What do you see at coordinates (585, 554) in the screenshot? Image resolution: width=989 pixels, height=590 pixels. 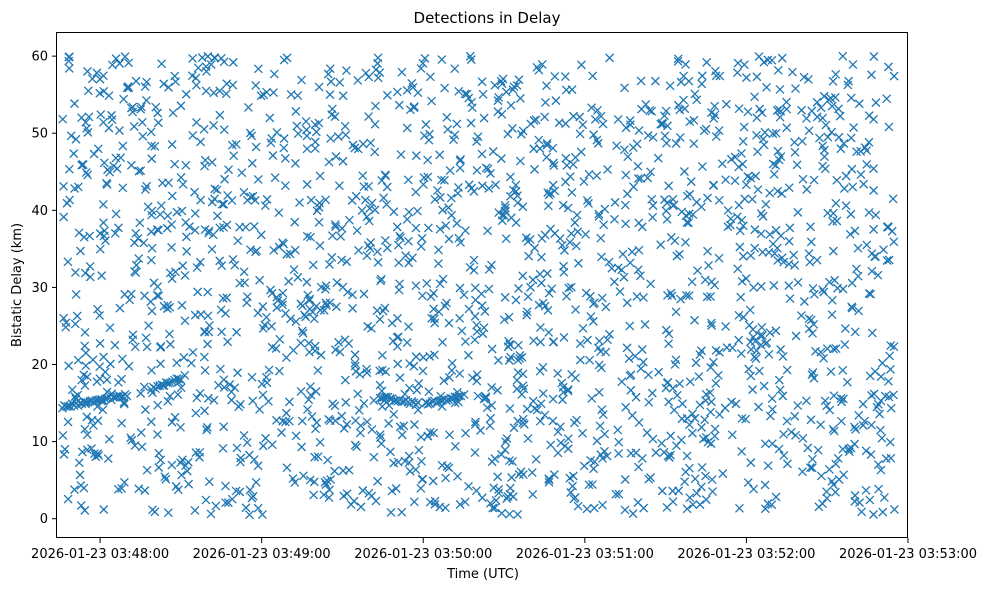 I see `x-tick-label: 2026-01-23 03:51:00` at bounding box center [585, 554].